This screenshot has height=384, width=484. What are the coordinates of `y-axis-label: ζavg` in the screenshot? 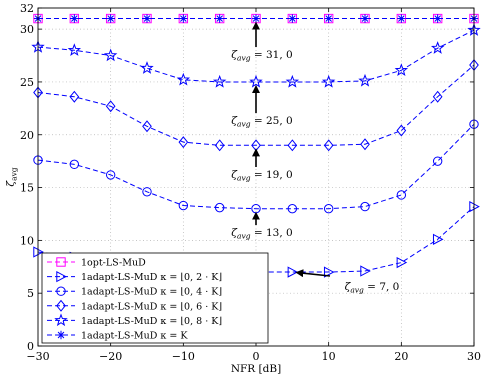 It's located at (12, 176).